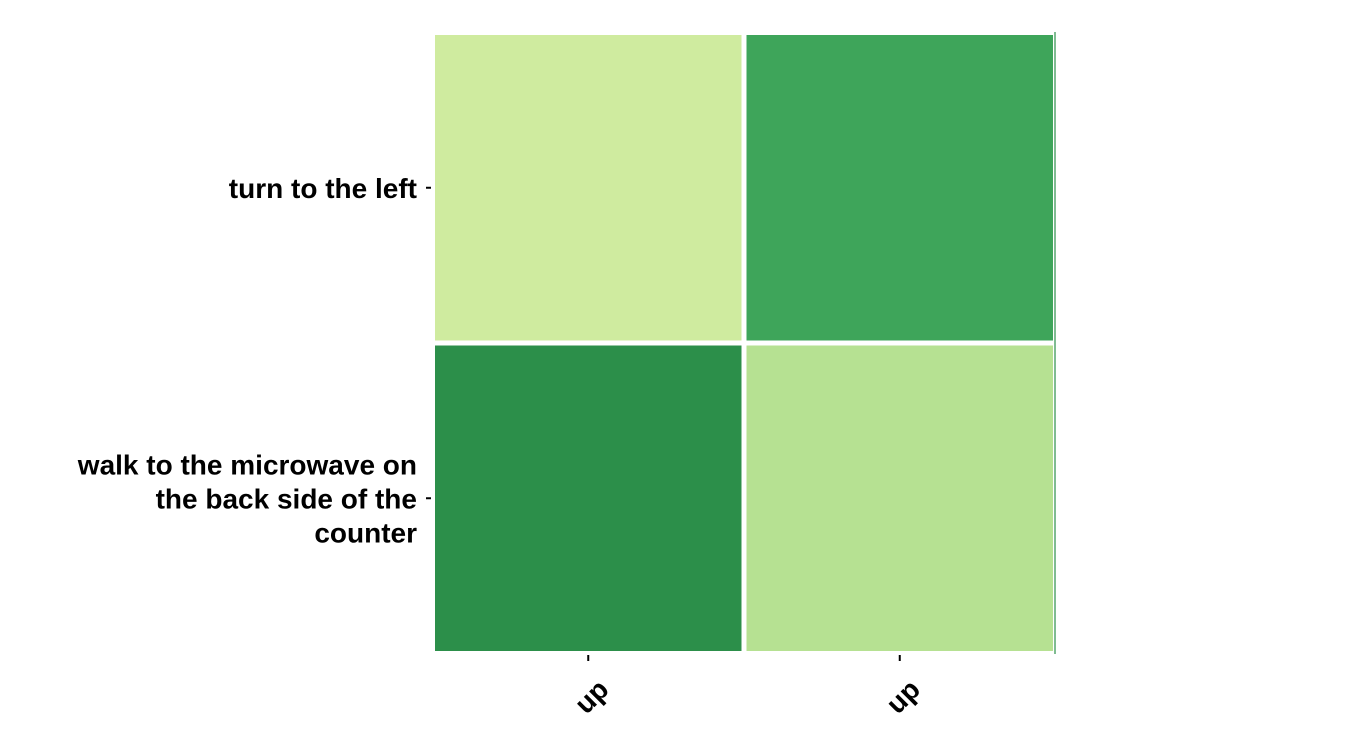  Describe the element at coordinates (588, 188) in the screenshot. I see `heatmap-cell-r0-c0` at that location.